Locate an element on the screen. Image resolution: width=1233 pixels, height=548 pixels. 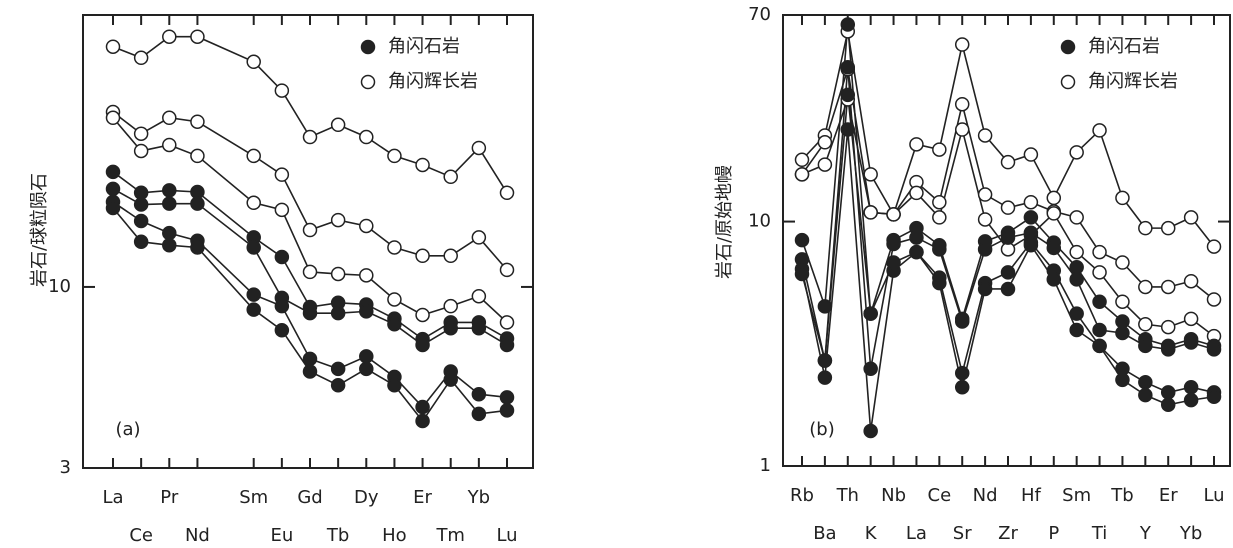
series-line is located at coordinates (1008, 184).